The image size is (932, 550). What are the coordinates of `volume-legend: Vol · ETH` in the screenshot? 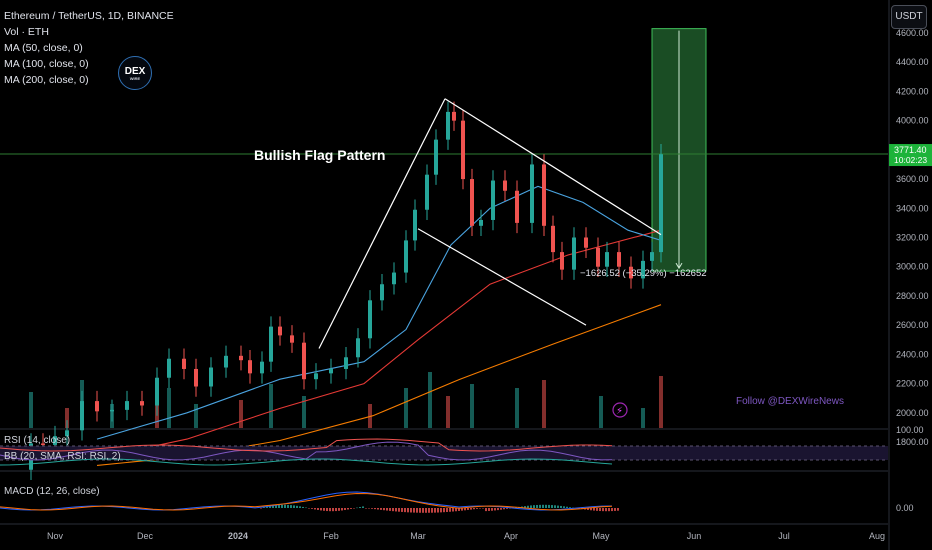 It's located at (26, 32).